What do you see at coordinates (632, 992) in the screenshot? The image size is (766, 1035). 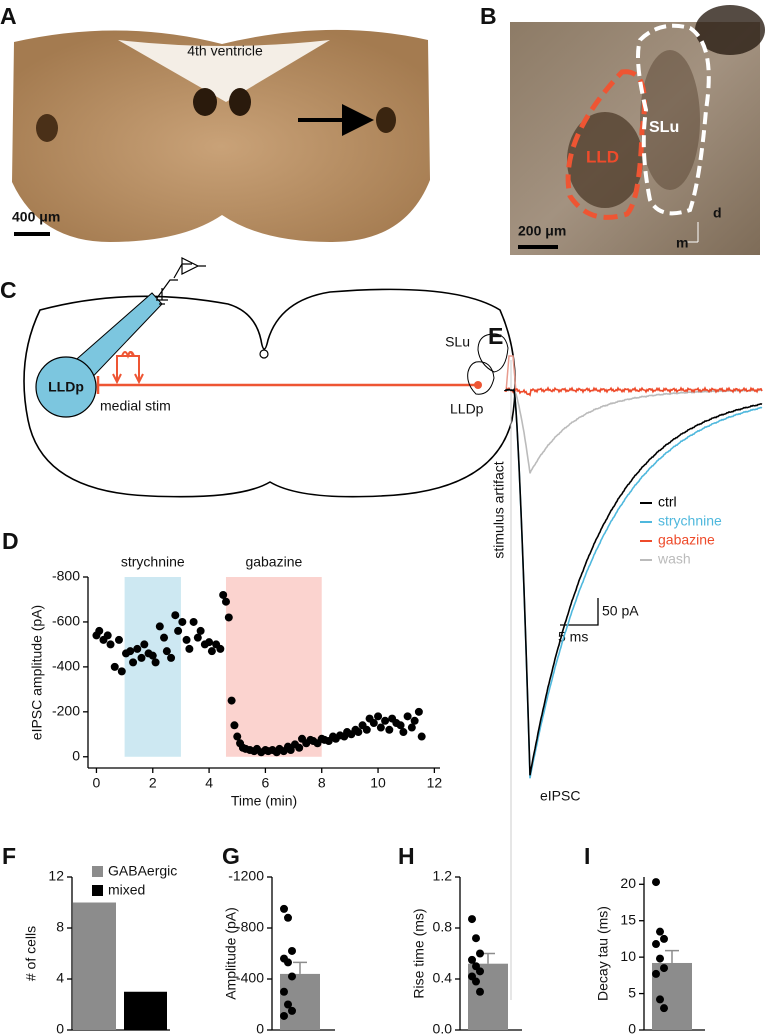 I see `y-tick-label: 5` at bounding box center [632, 992].